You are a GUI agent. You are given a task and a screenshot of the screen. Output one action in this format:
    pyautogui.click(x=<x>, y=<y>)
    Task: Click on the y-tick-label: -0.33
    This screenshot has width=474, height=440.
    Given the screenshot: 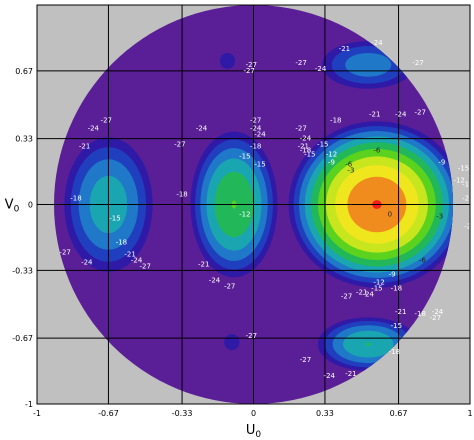 What is the action you would take?
    pyautogui.click(x=22, y=270)
    